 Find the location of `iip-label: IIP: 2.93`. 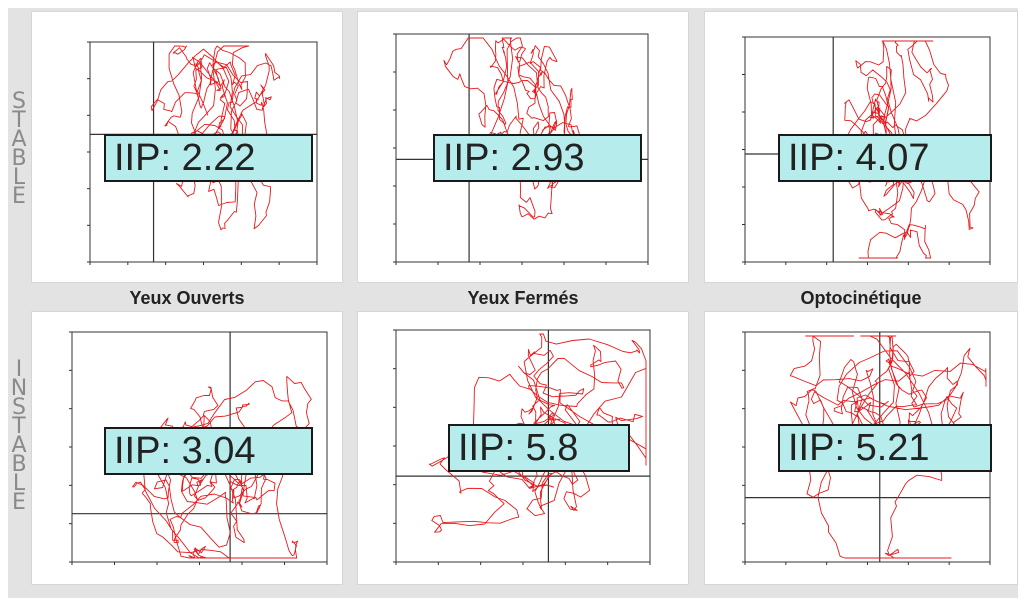

iip-label: IIP: 2.93 is located at coordinates (537, 158).